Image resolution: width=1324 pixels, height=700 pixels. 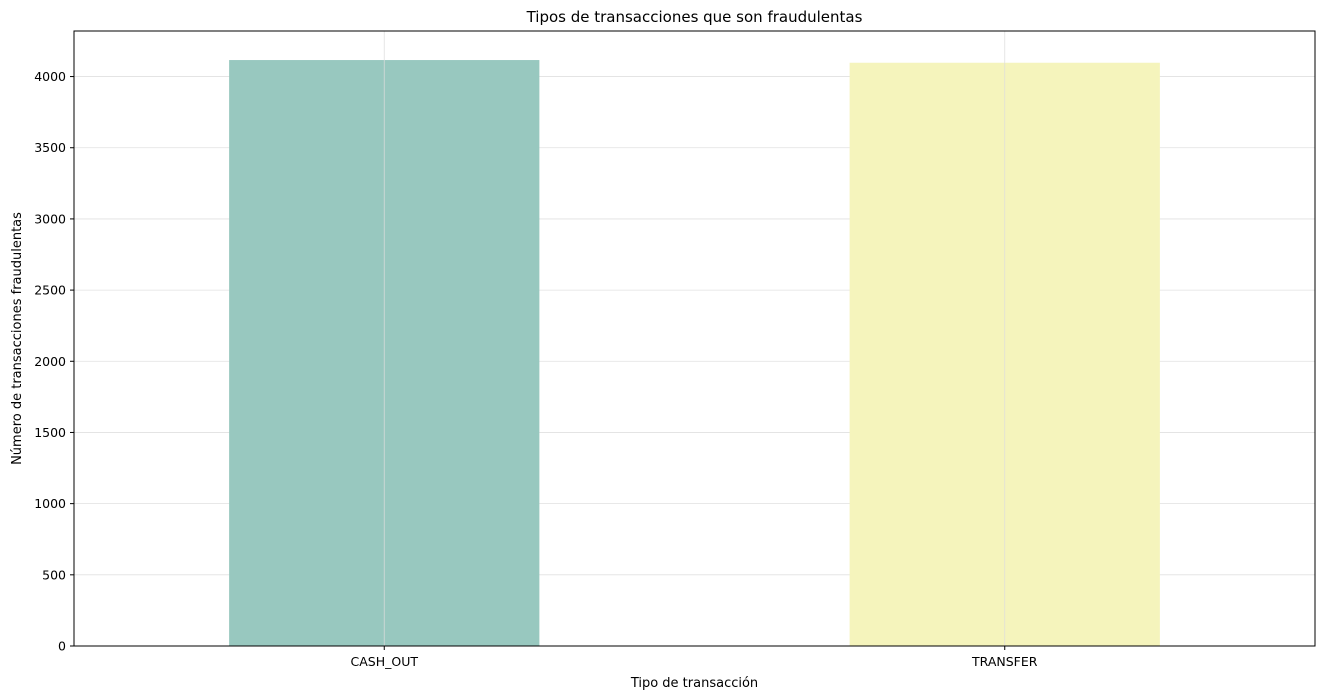 I want to click on y-tick-label: 3000, so click(x=50, y=218).